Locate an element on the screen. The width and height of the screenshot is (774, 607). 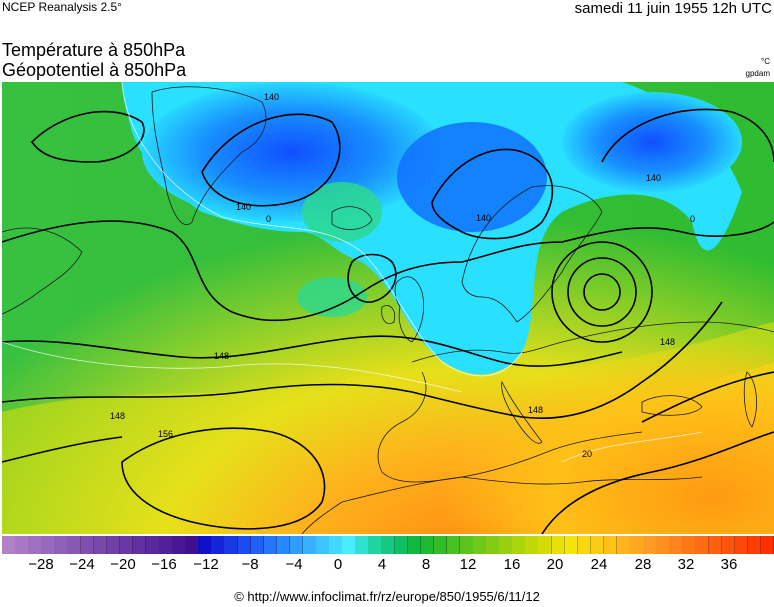
italy-coast is located at coordinates (522, 412).